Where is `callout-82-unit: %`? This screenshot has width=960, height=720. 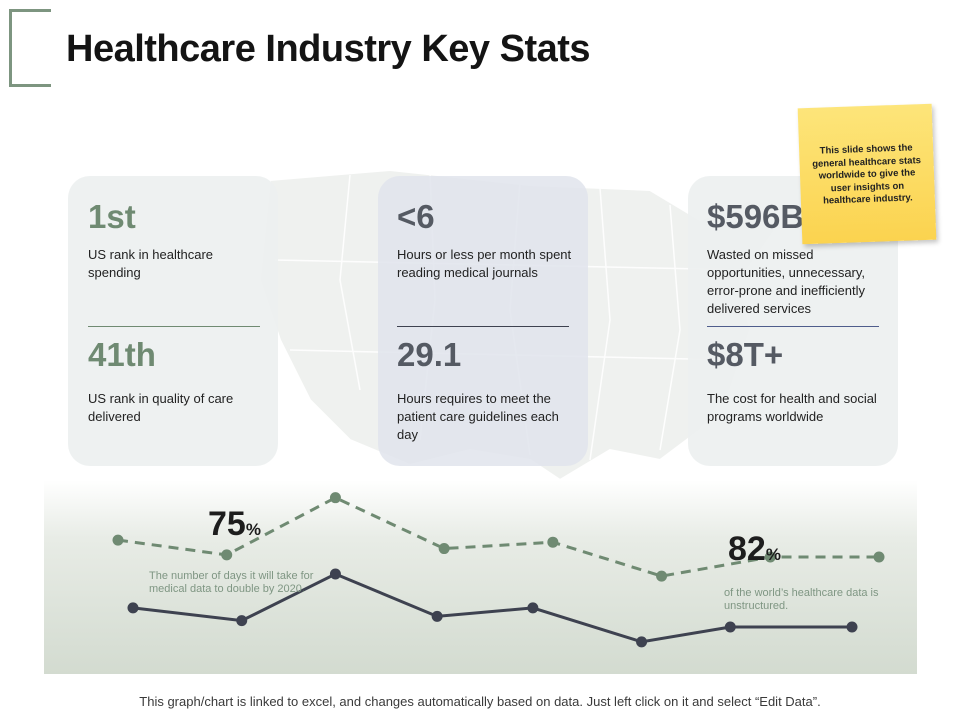 callout-82-unit: % is located at coordinates (773, 554).